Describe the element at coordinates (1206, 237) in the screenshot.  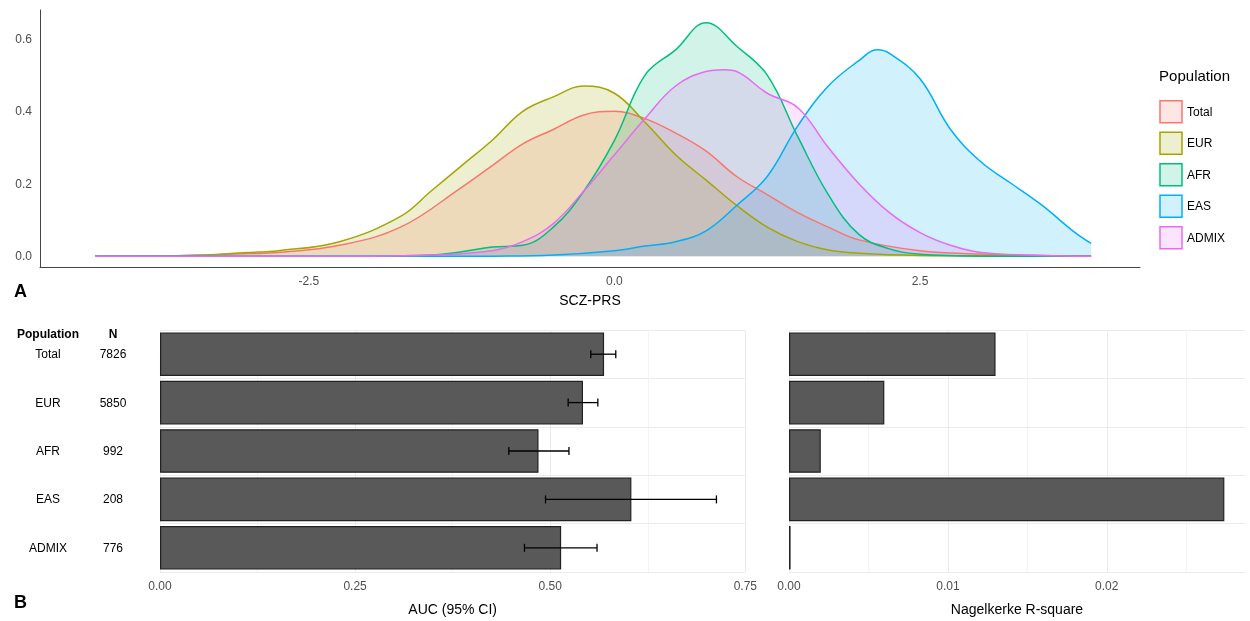
I see `legend-label: ADMIX` at that location.